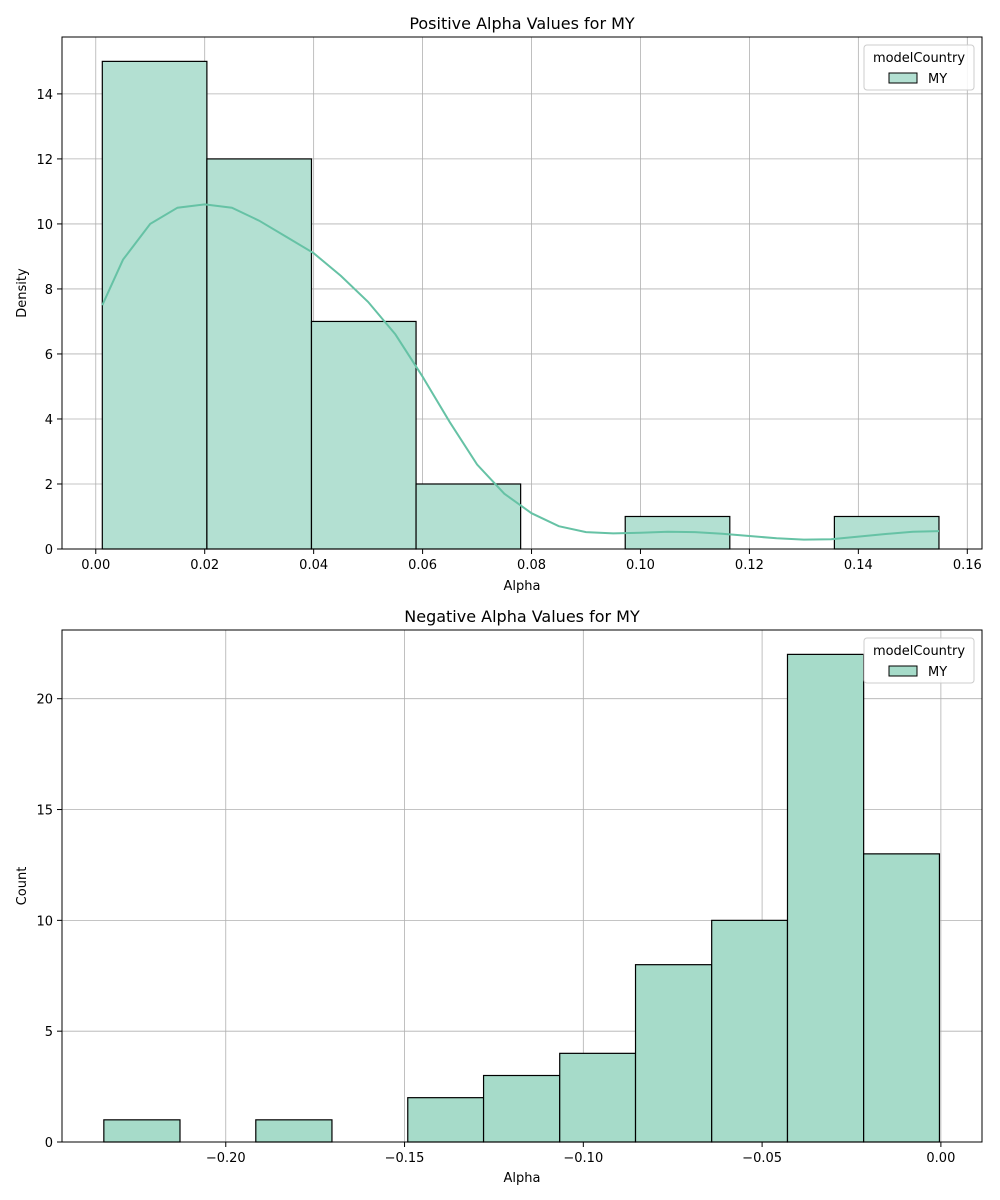 This screenshot has height=1200, width=1000. What do you see at coordinates (49, 1032) in the screenshot?
I see `y-tick-label: 5` at bounding box center [49, 1032].